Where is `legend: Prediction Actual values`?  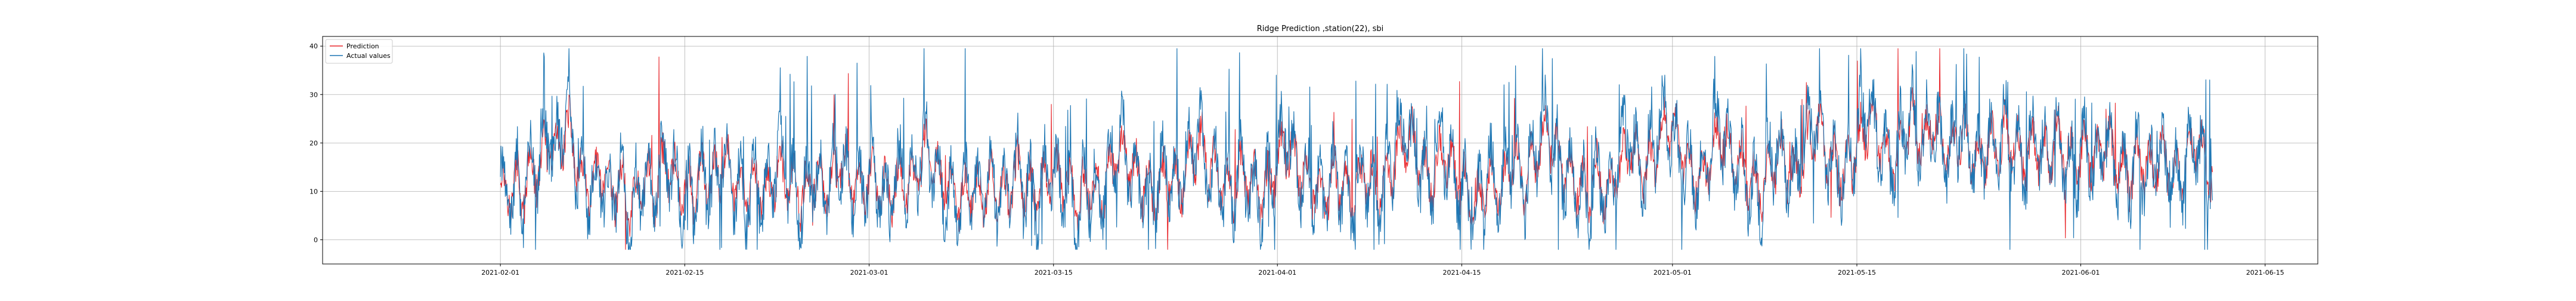 legend: Prediction Actual values is located at coordinates (359, 51).